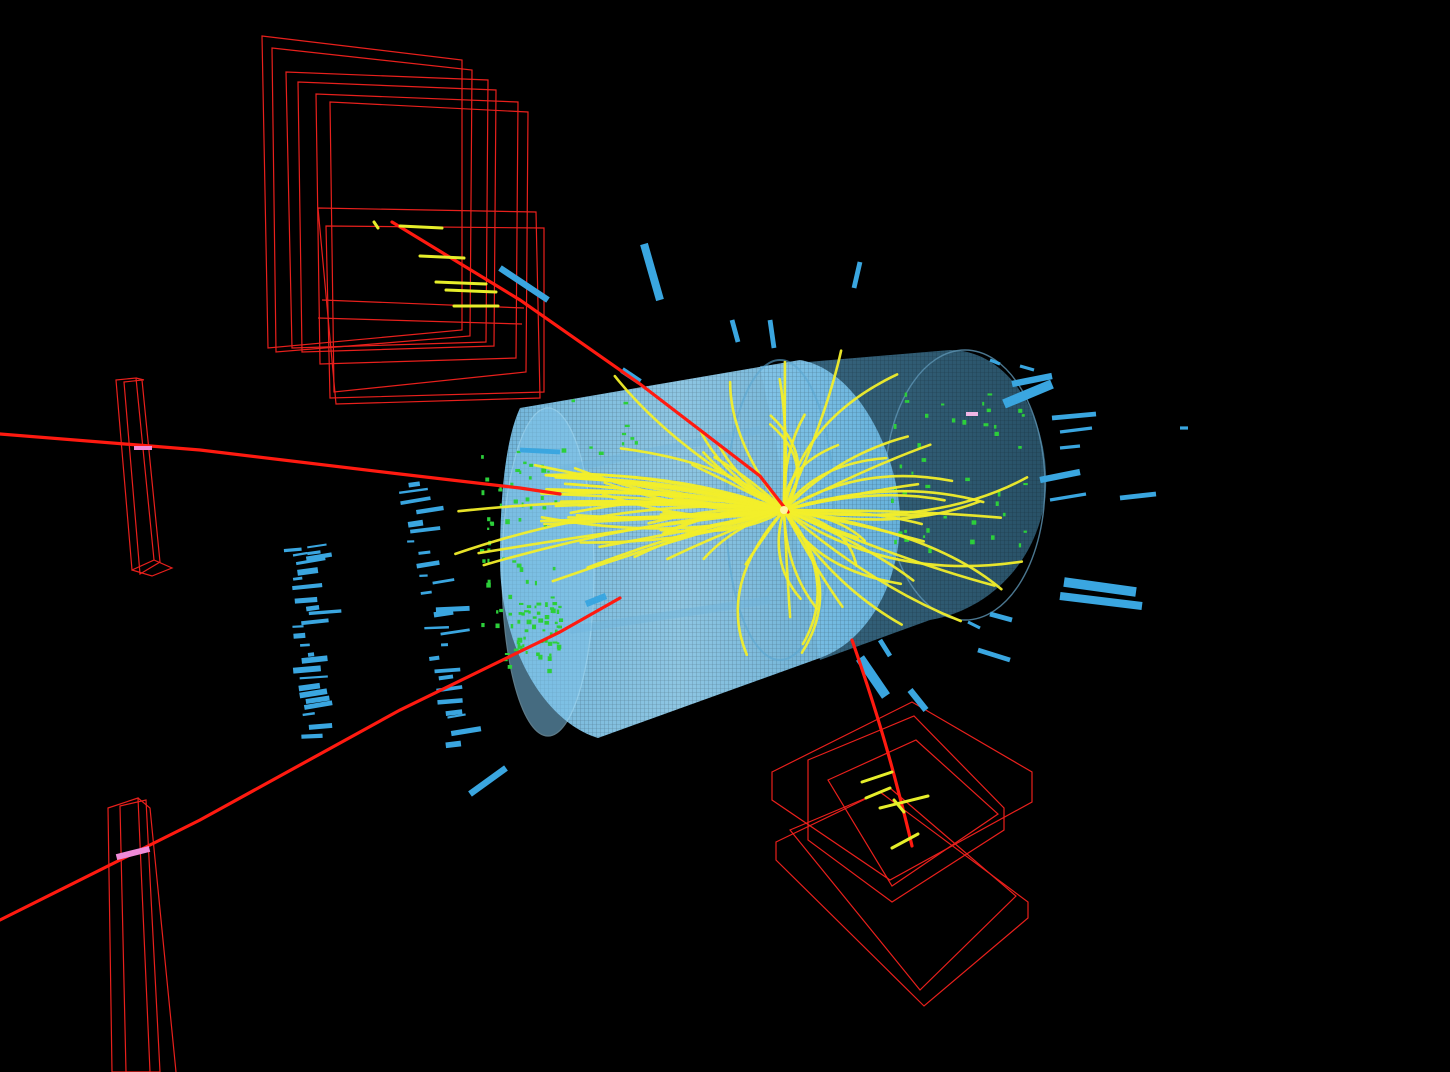 The width and height of the screenshot is (1450, 1072). I want to click on muon-track-left, so click(281, 464).